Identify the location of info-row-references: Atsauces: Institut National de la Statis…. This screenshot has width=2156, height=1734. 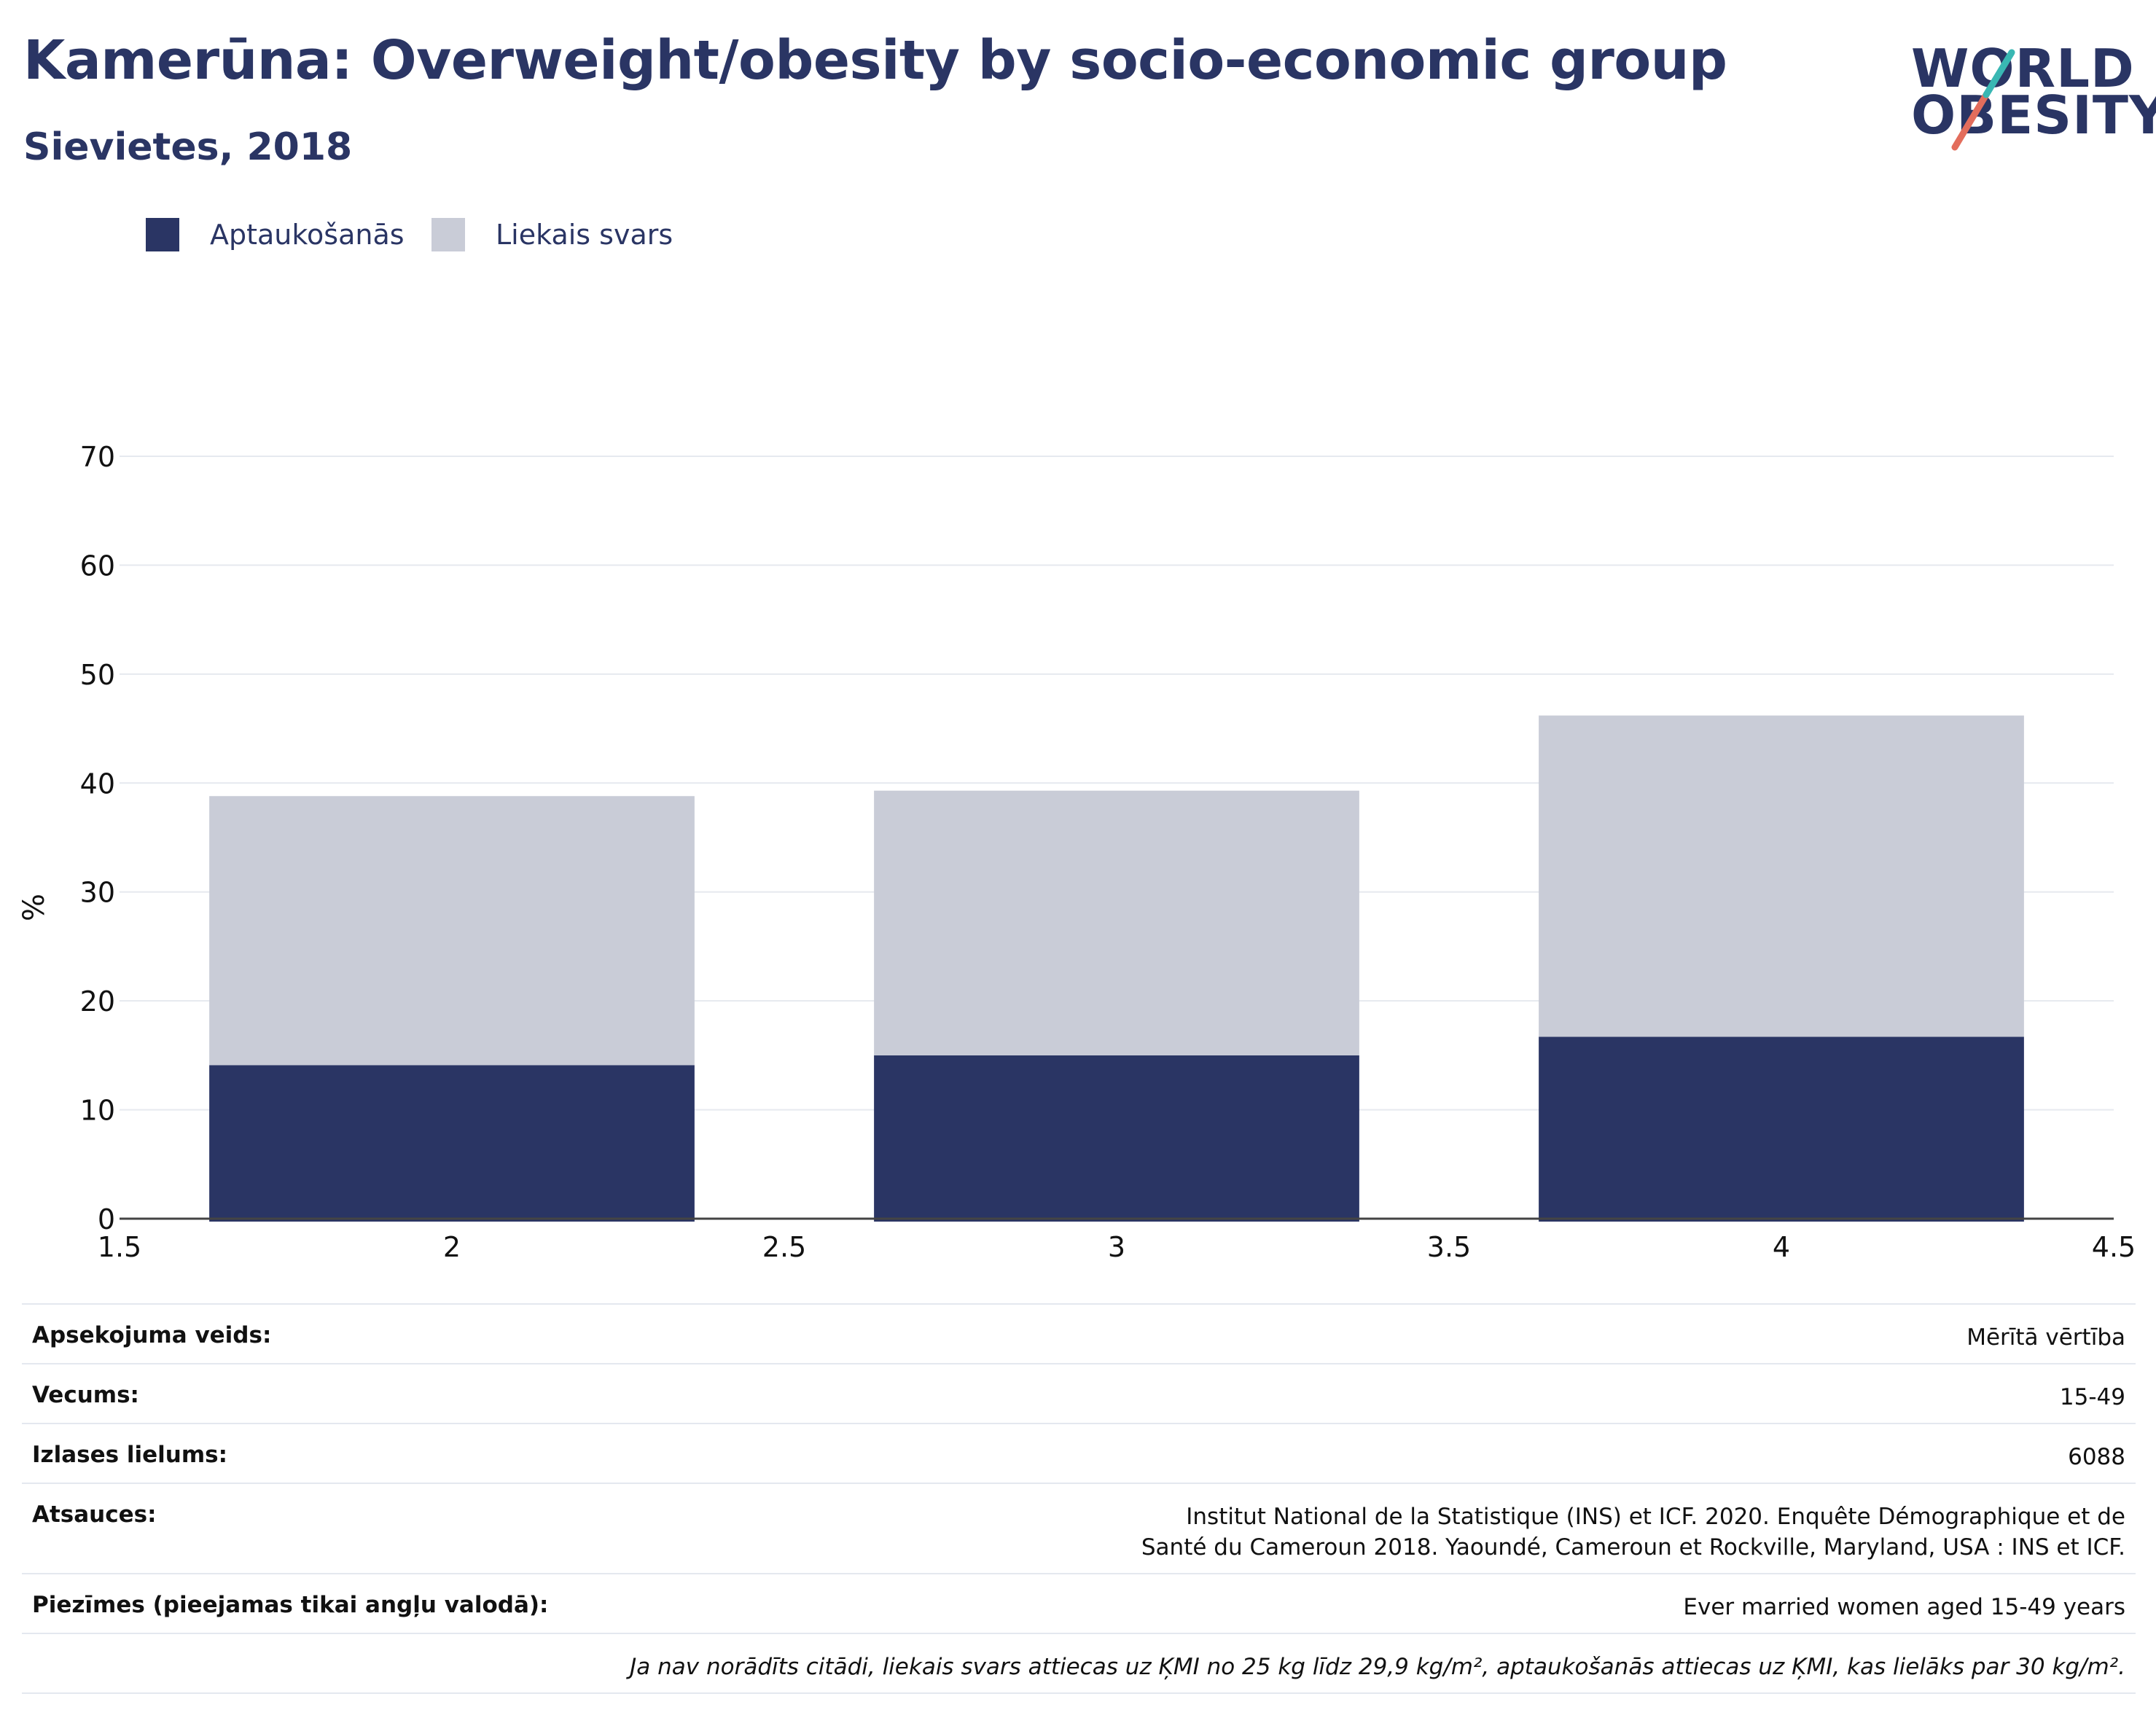
(1079, 1528).